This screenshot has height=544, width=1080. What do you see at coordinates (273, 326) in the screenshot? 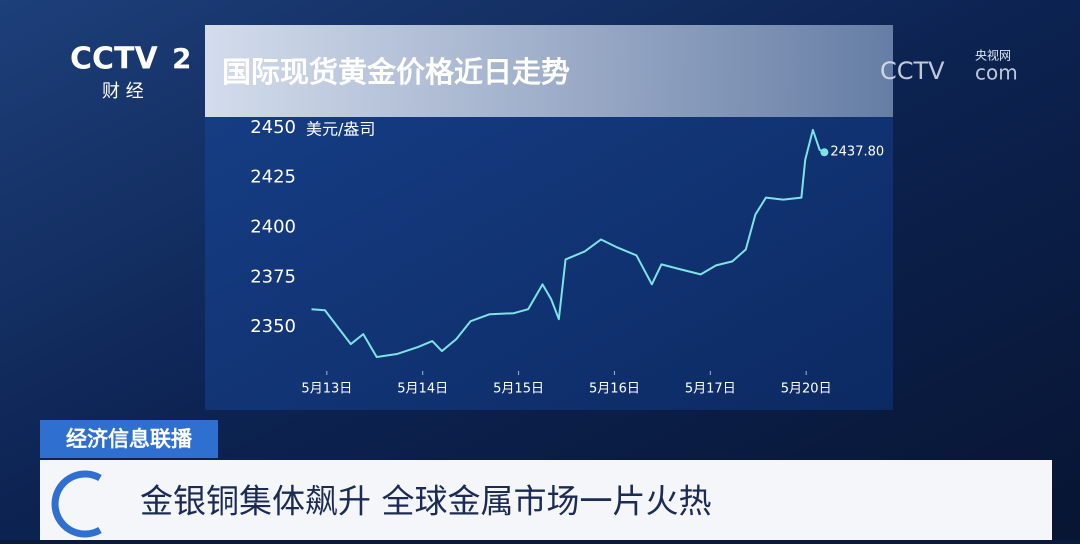
I see `y-tick-label: 2350` at bounding box center [273, 326].